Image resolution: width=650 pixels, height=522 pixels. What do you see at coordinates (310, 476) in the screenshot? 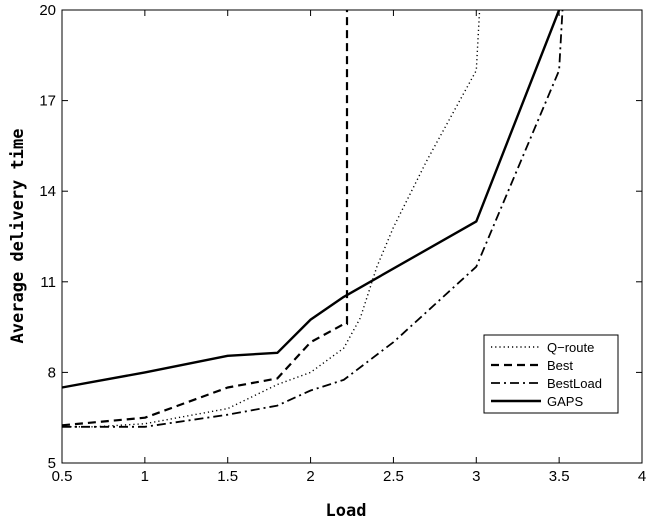
I see `x-tick-label: 2` at bounding box center [310, 476].